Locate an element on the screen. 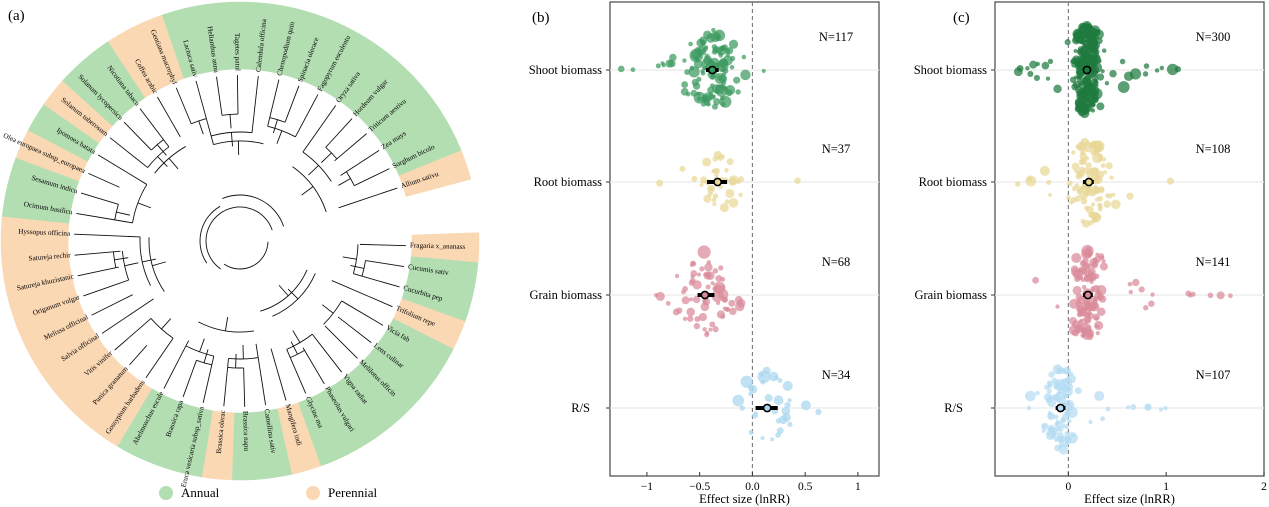 Image resolution: width=1269 pixels, height=507 pixels. x-tick-label: 0.5 is located at coordinates (805, 487).